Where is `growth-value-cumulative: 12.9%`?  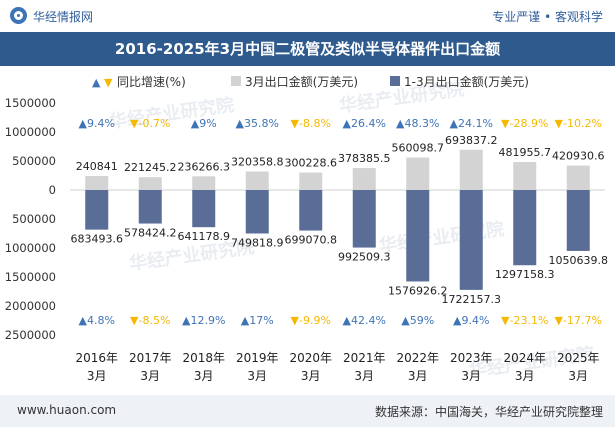 growth-value-cumulative: 12.9% is located at coordinates (208, 320).